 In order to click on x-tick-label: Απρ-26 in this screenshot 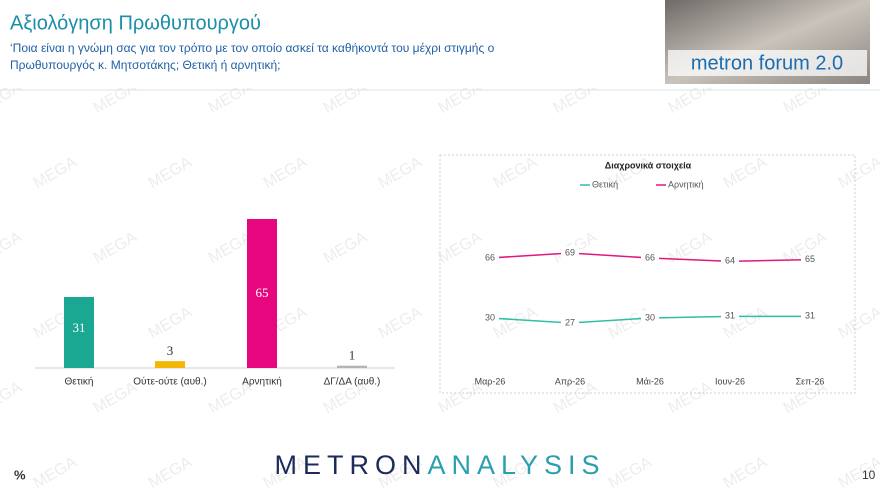, I will do `click(570, 381)`.